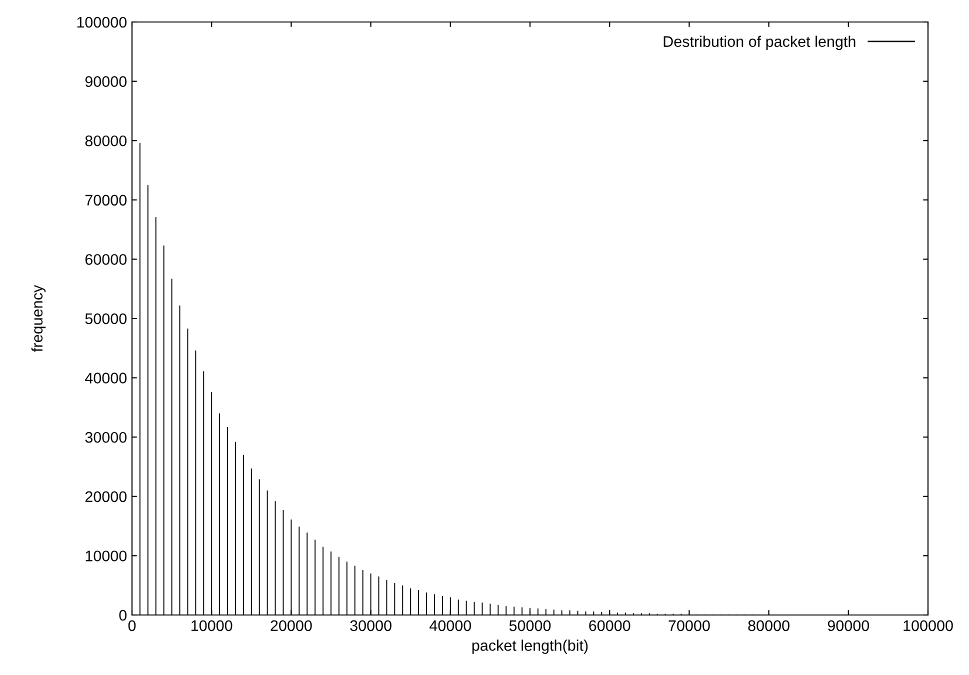  I want to click on y-tick-label: 20000, so click(106, 496).